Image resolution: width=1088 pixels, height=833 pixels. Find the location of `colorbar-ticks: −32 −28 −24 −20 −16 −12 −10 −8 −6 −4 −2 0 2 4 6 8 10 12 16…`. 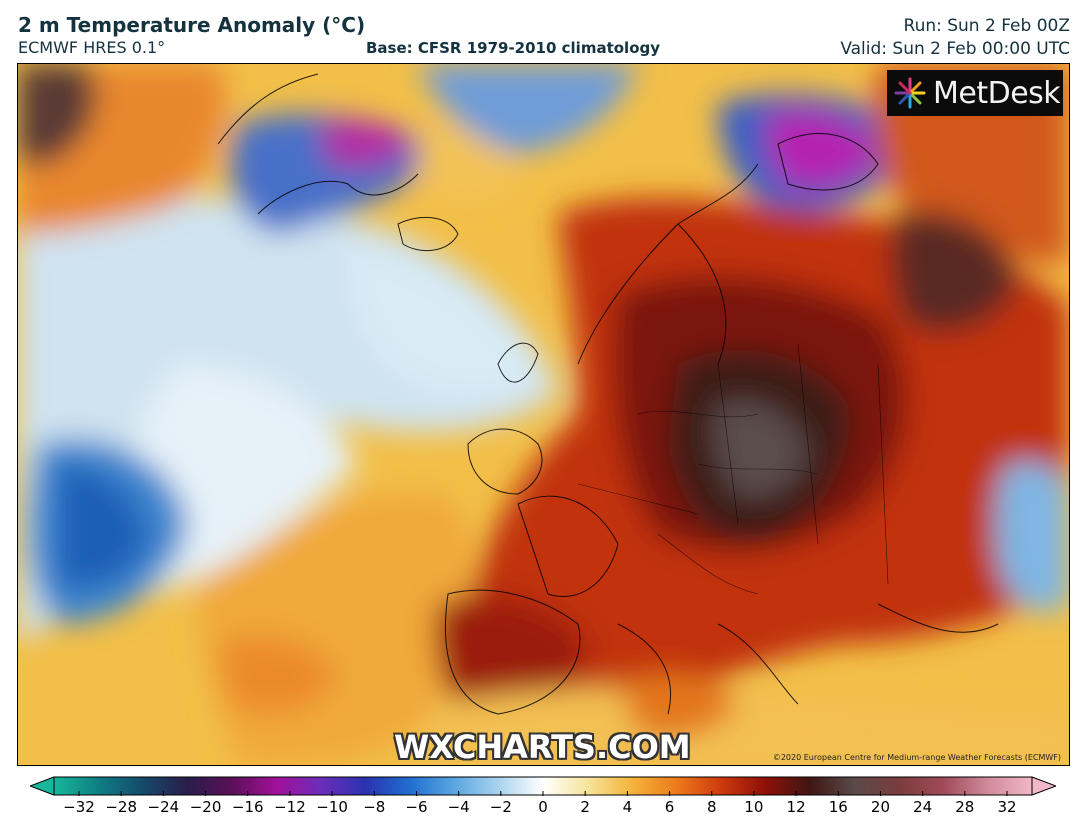

colorbar-ticks: −32 −28 −24 −20 −16 −12 −10 −8 −6 −4 −2 0 2 4 6 8 10 12 16… is located at coordinates (544, 811).